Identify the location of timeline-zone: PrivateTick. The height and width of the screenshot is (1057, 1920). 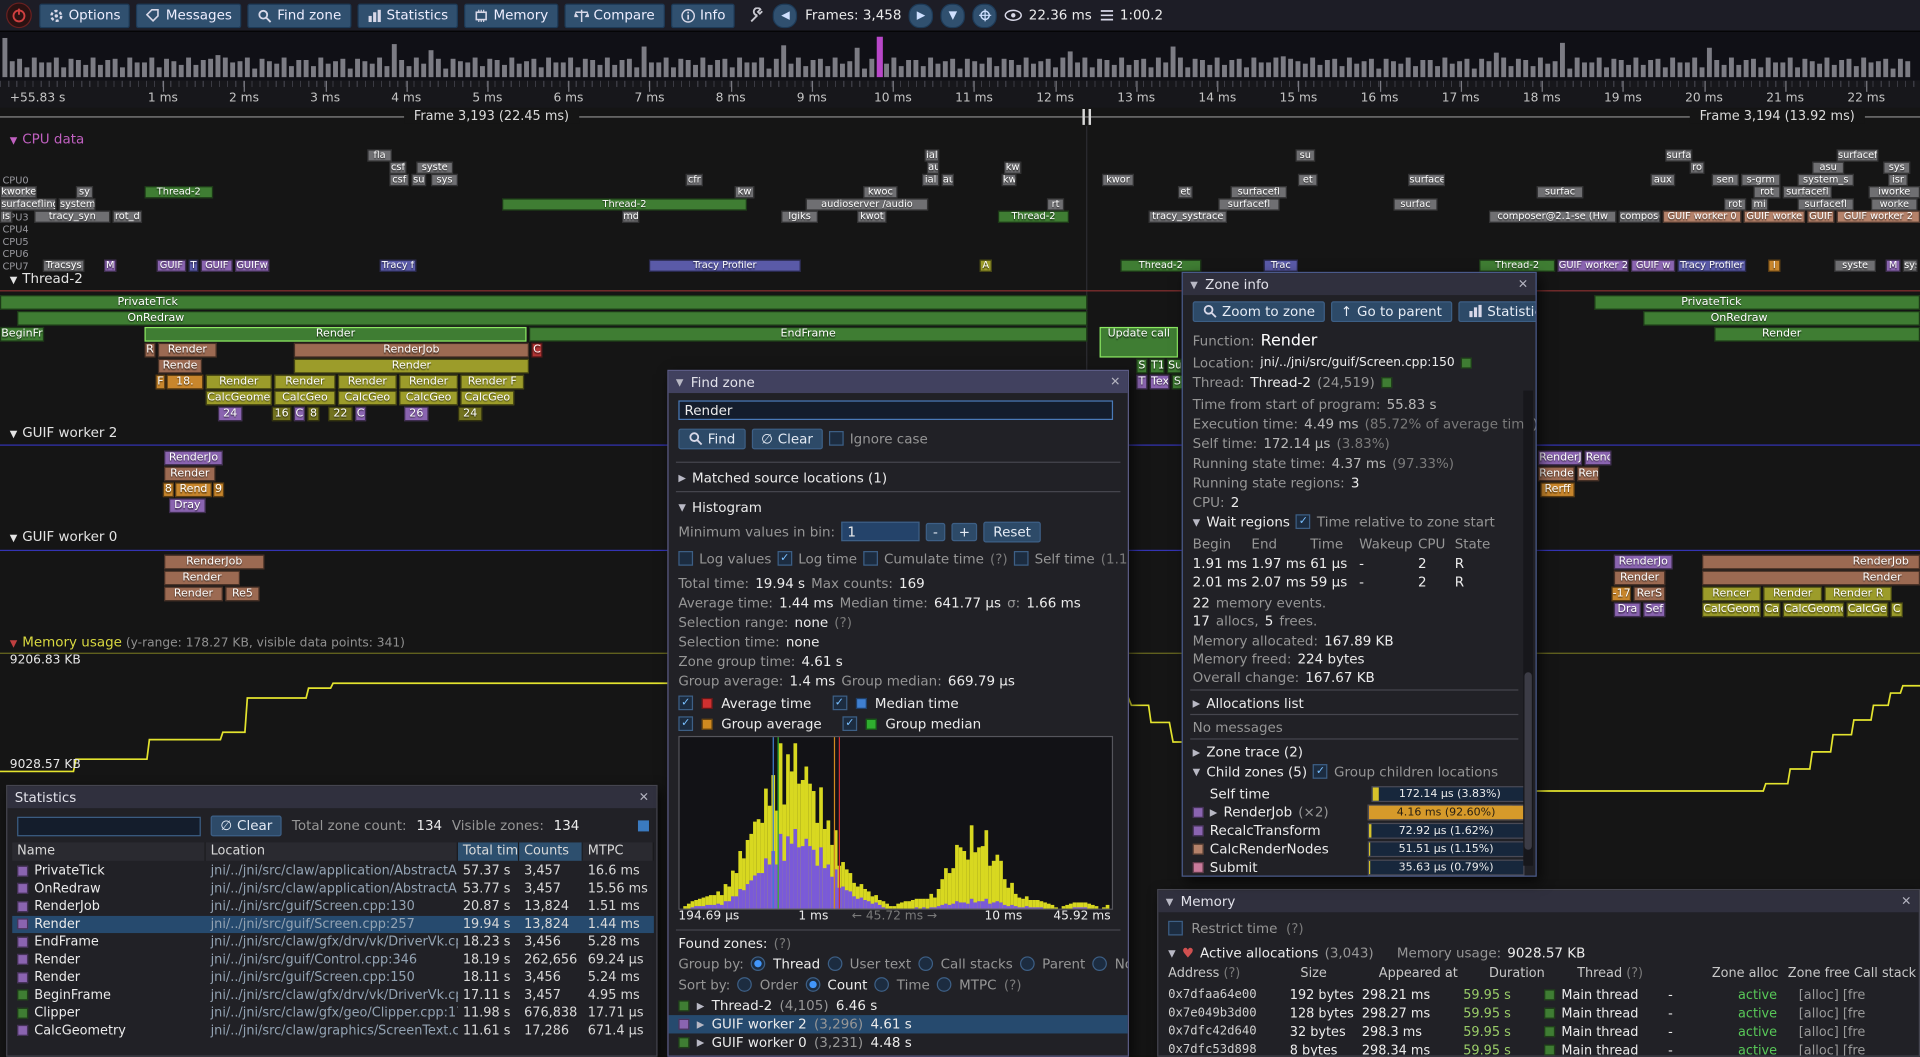
(1757, 302).